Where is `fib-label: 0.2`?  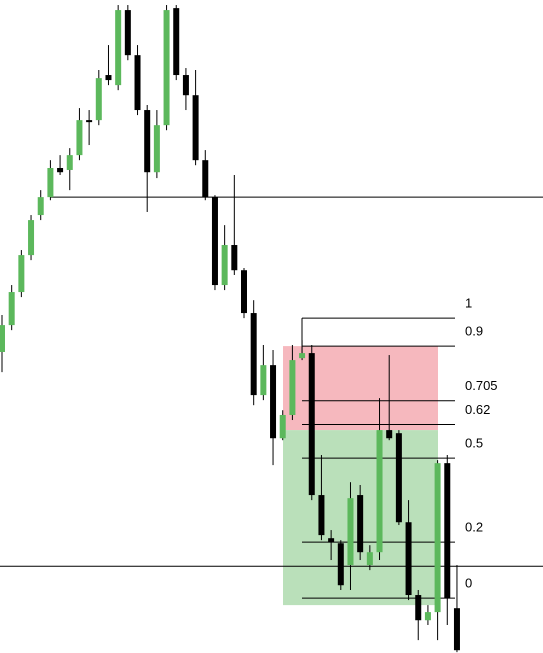
fib-label: 0.2 is located at coordinates (474, 527).